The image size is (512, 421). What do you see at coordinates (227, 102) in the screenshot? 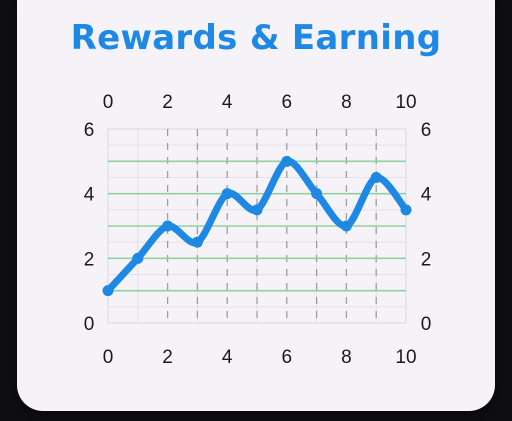
I see `x-tick-label-top: 4` at bounding box center [227, 102].